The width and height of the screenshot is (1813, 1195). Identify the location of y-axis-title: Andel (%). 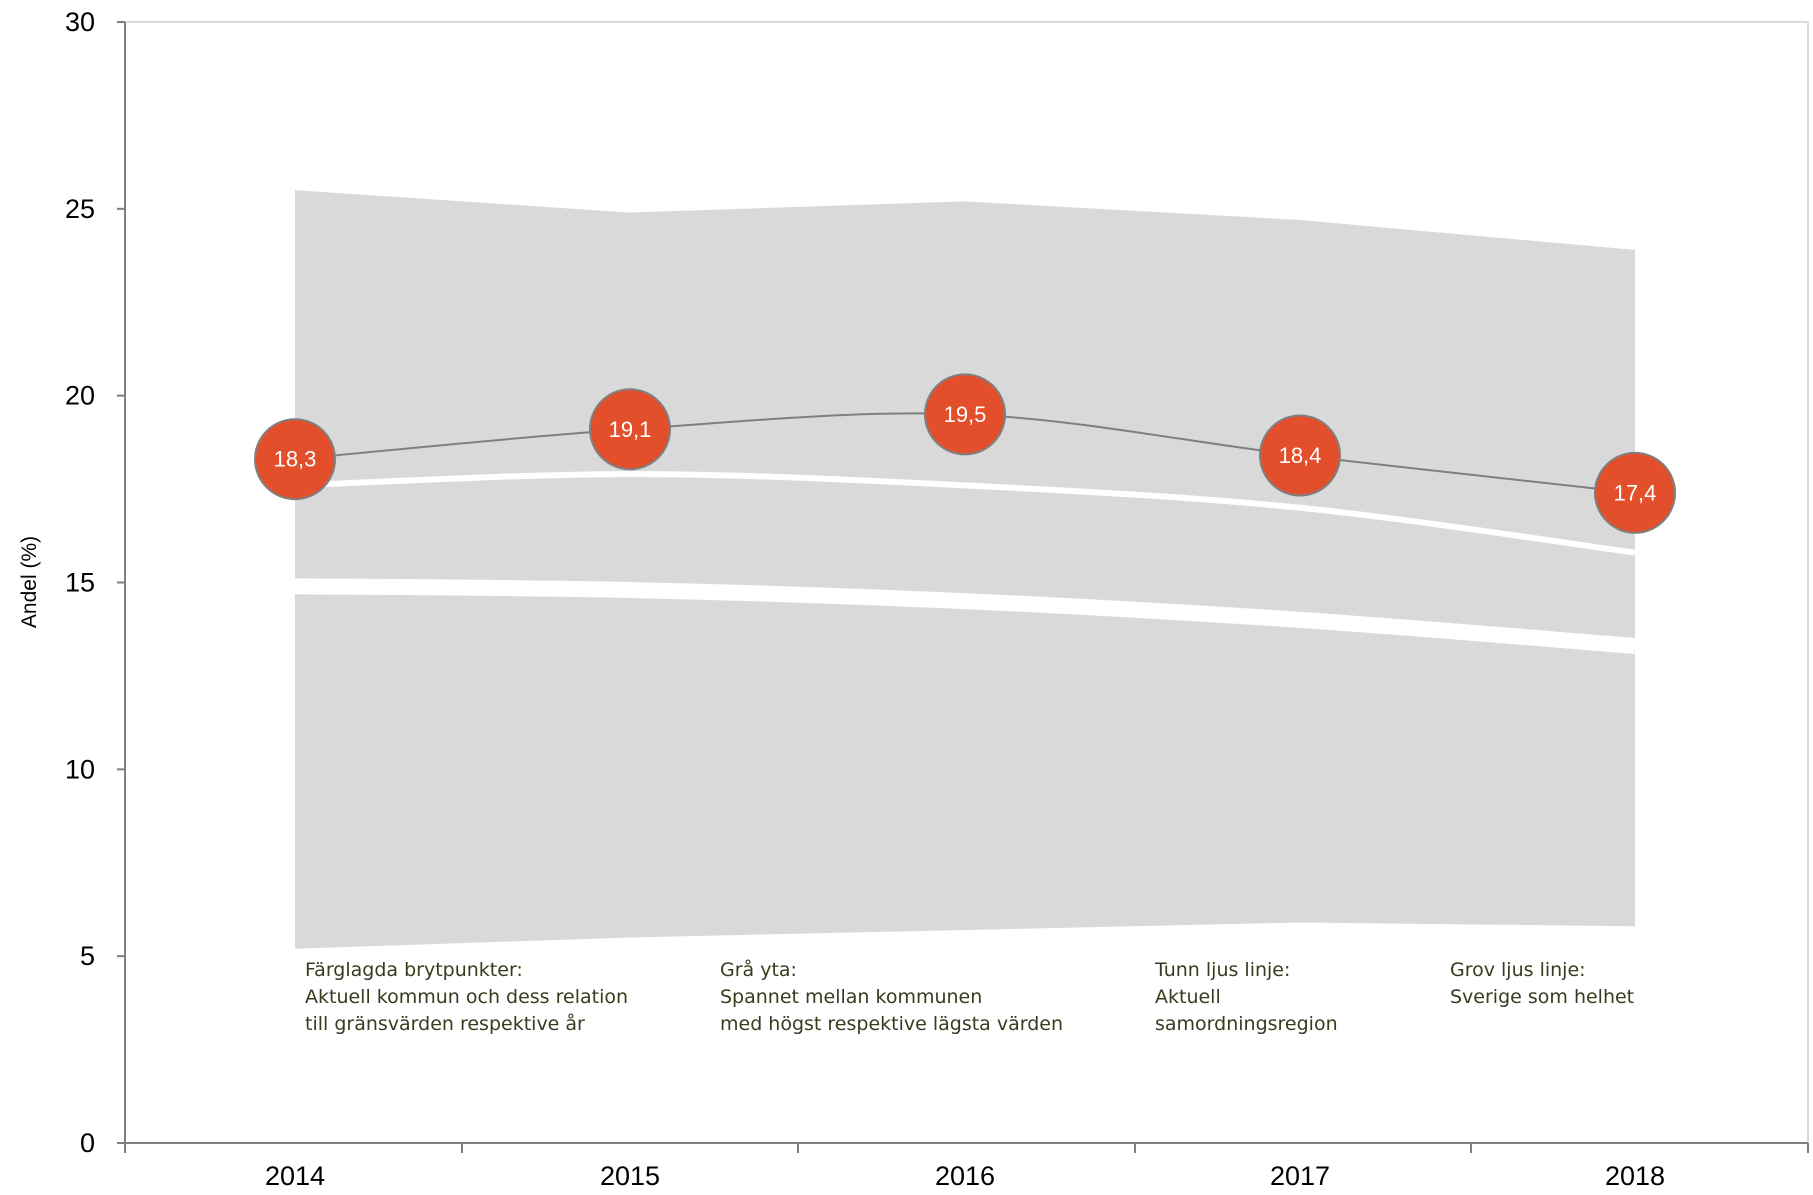
(29, 582).